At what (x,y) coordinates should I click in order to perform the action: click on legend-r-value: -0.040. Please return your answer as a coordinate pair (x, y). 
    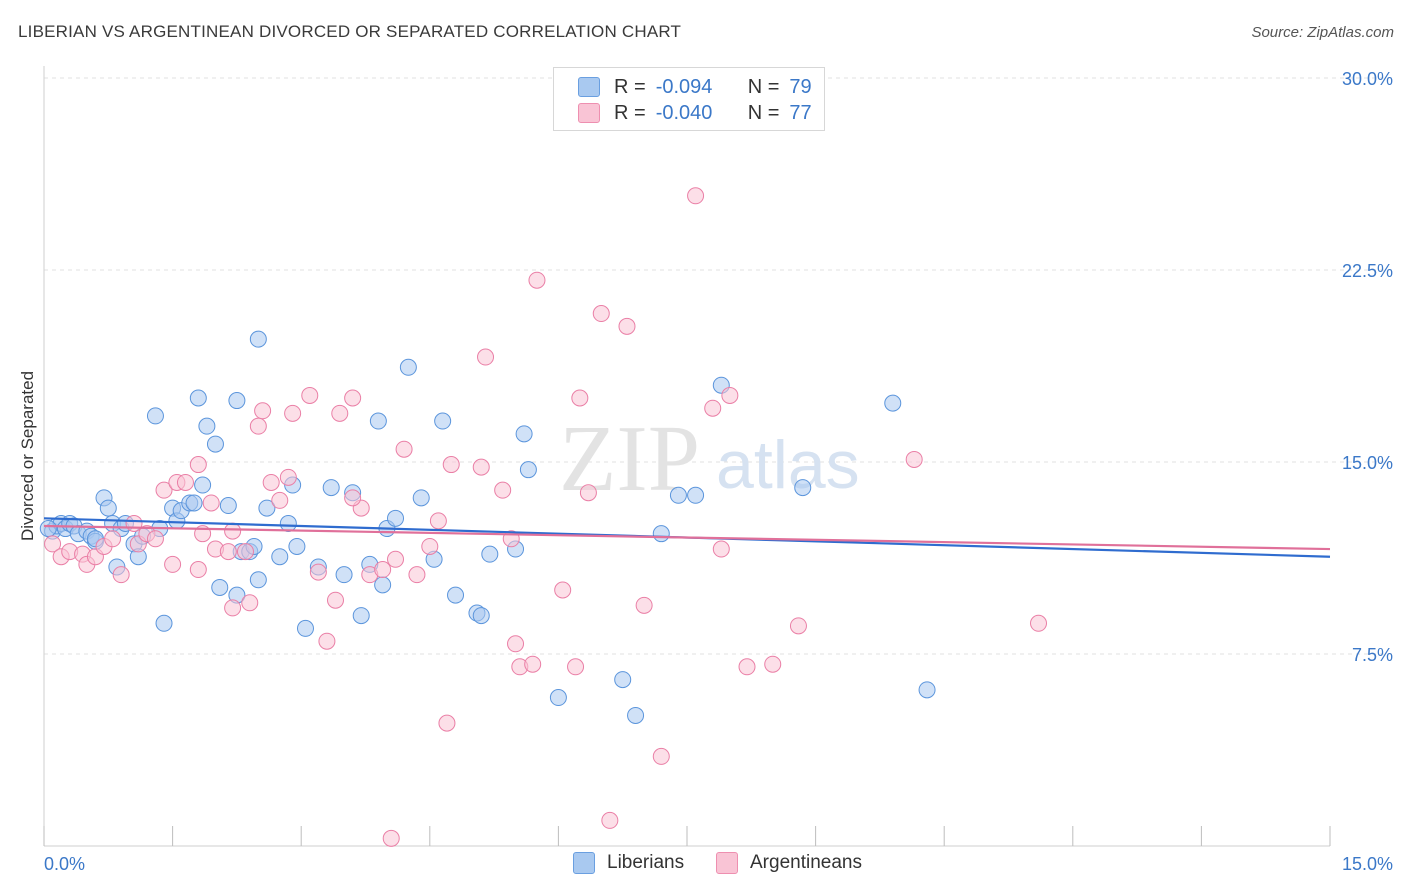
    Looking at the image, I should click on (684, 112).